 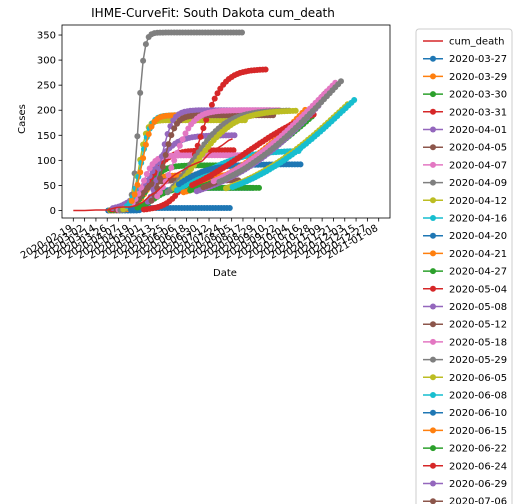 I want to click on legend-label-2020-05-18: 2020-05-18, so click(x=478, y=342).